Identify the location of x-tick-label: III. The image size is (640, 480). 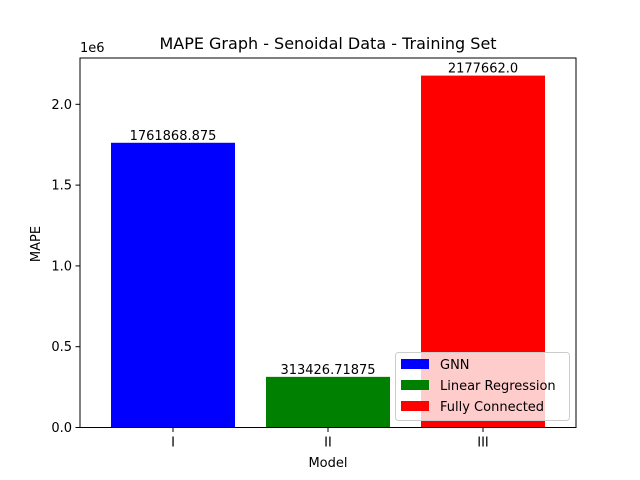
(483, 443).